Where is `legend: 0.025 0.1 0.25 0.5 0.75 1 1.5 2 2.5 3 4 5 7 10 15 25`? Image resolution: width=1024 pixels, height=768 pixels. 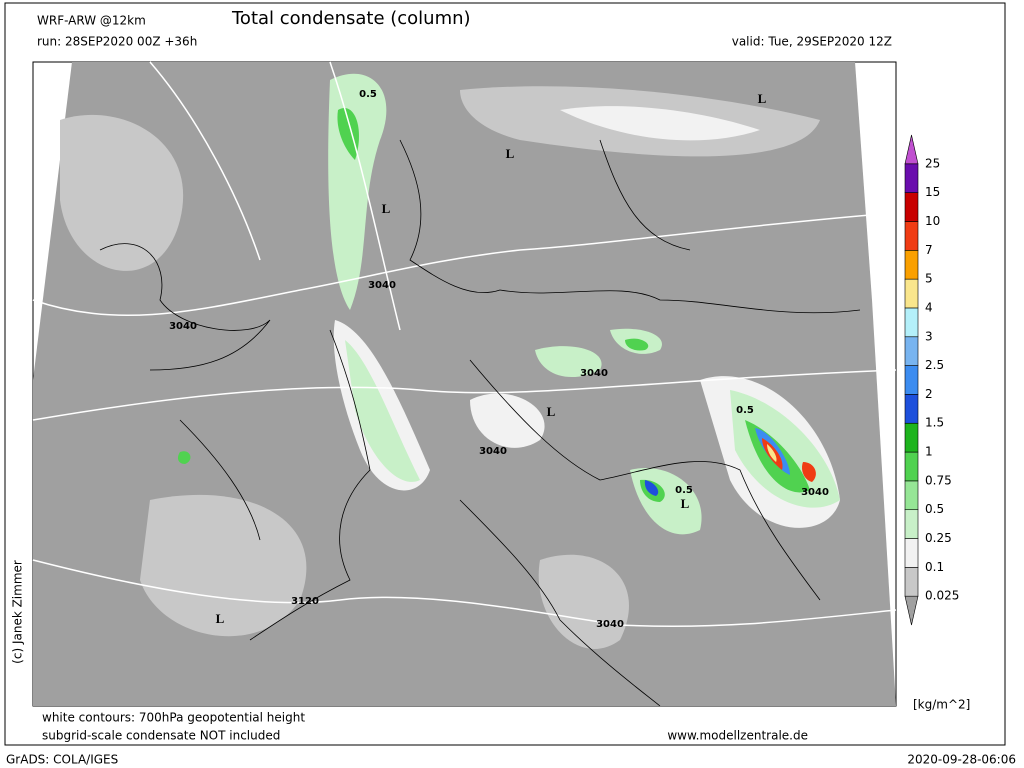
legend: 0.025 0.1 0.25 0.5 0.75 1 1.5 2 2.5 3 4 5 7 10 15 25 is located at coordinates (931, 380).